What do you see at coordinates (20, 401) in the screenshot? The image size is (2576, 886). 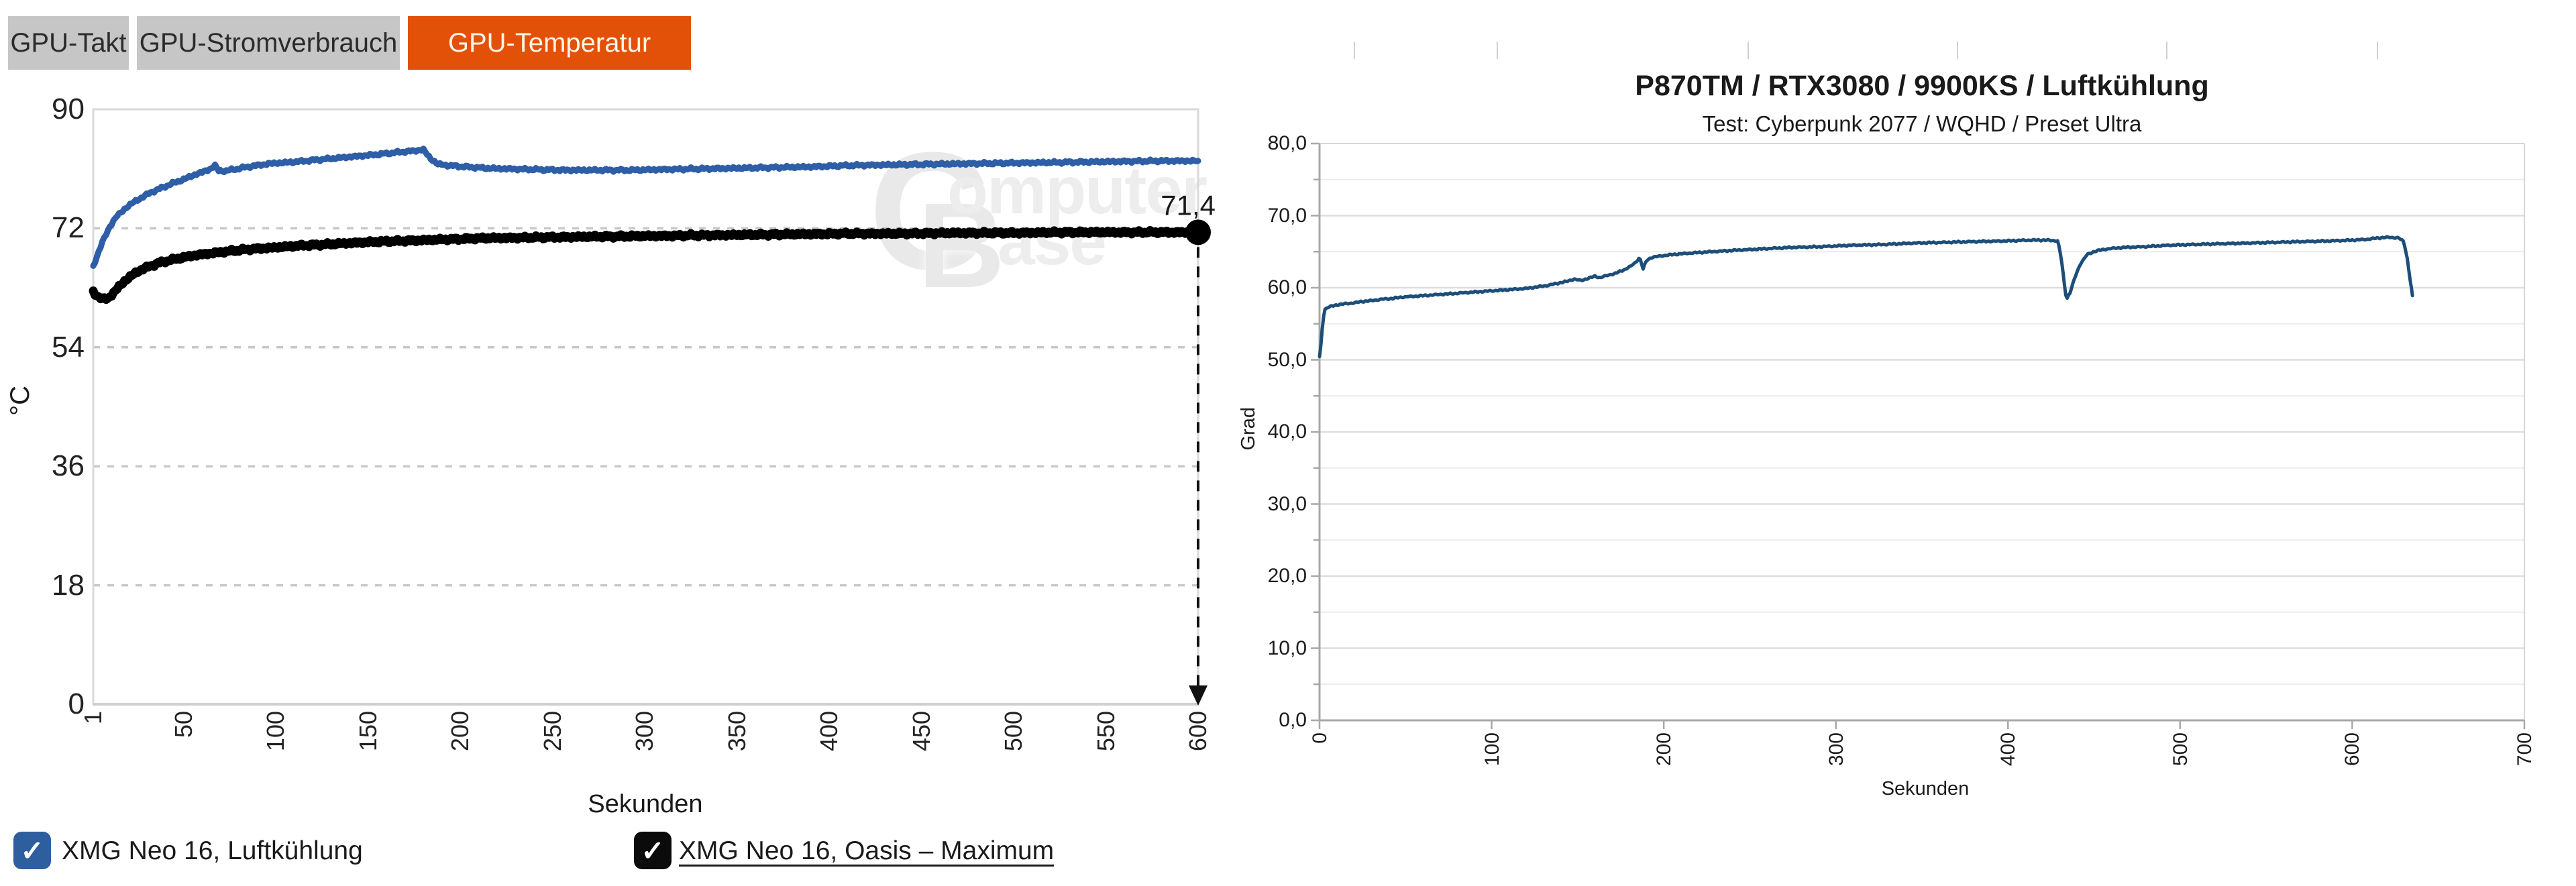 I see `left-y-axis-title: °C` at bounding box center [20, 401].